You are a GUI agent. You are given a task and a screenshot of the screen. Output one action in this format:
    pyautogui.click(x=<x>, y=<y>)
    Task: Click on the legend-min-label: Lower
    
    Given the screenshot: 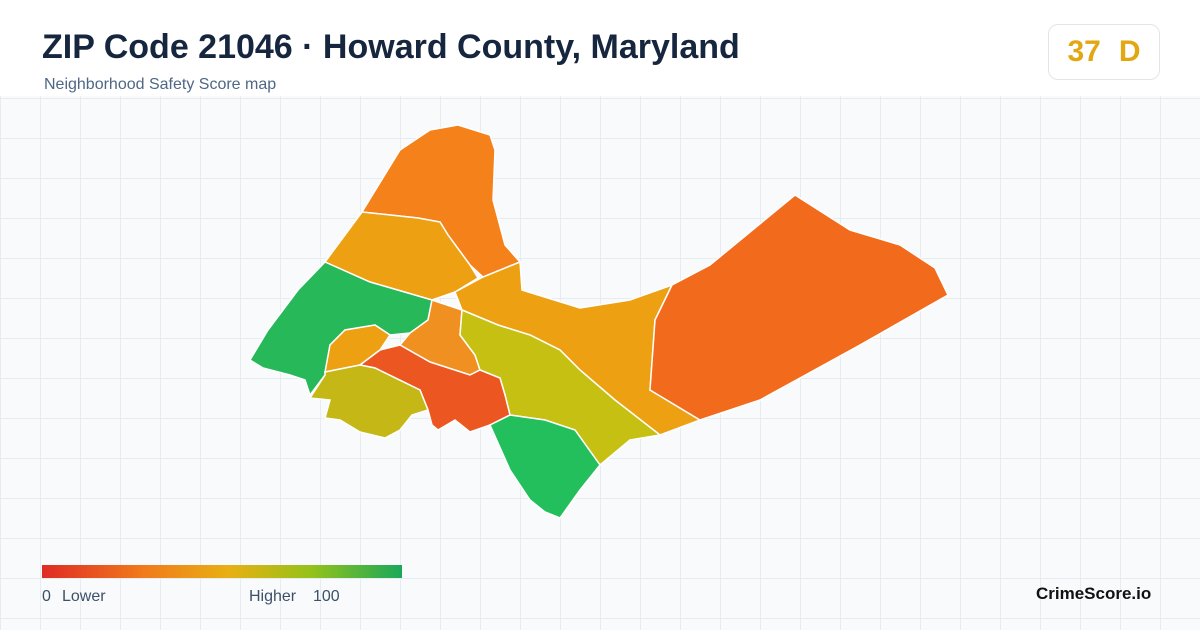 What is the action you would take?
    pyautogui.click(x=84, y=596)
    